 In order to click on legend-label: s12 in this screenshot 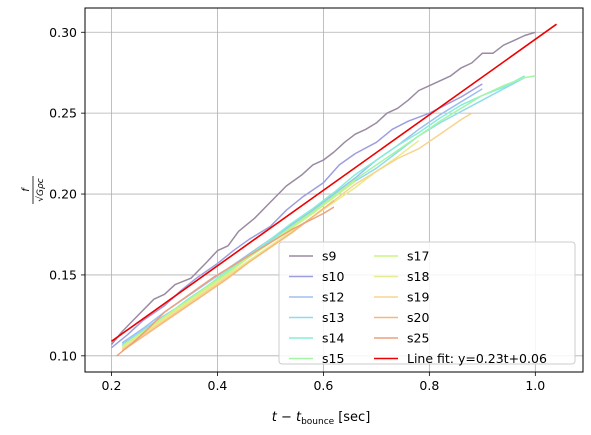, I will do `click(333, 297)`.